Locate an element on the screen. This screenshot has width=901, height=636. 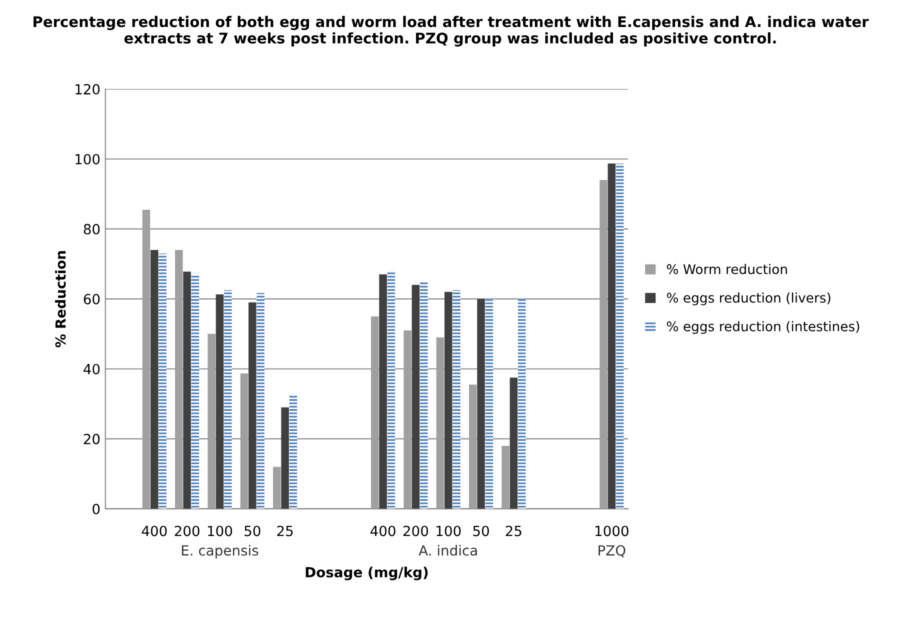
text: A. indica is located at coordinates (447, 550).